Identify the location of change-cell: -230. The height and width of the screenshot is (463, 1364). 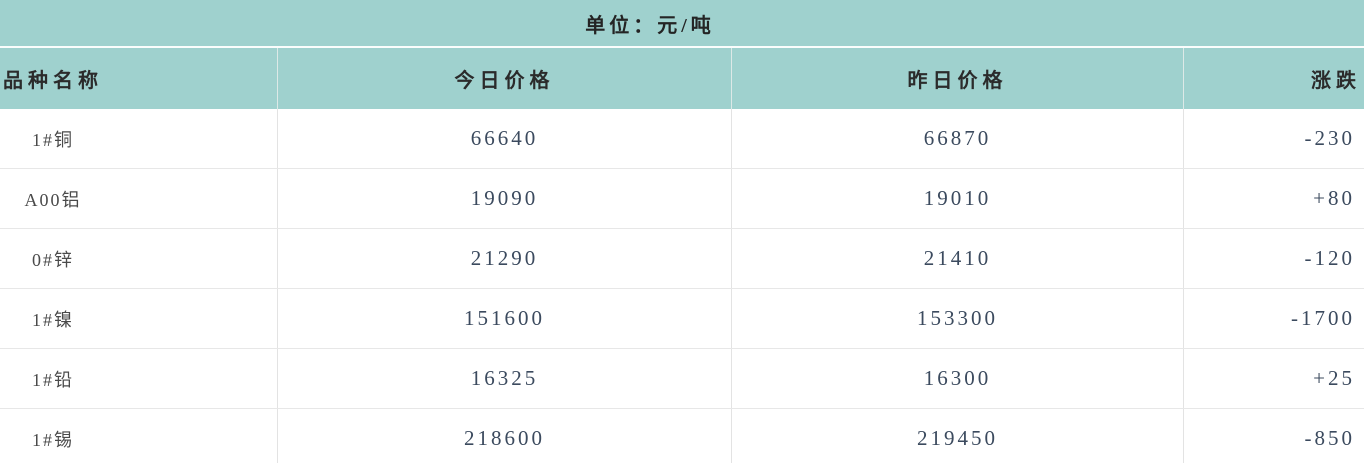
(1273, 138).